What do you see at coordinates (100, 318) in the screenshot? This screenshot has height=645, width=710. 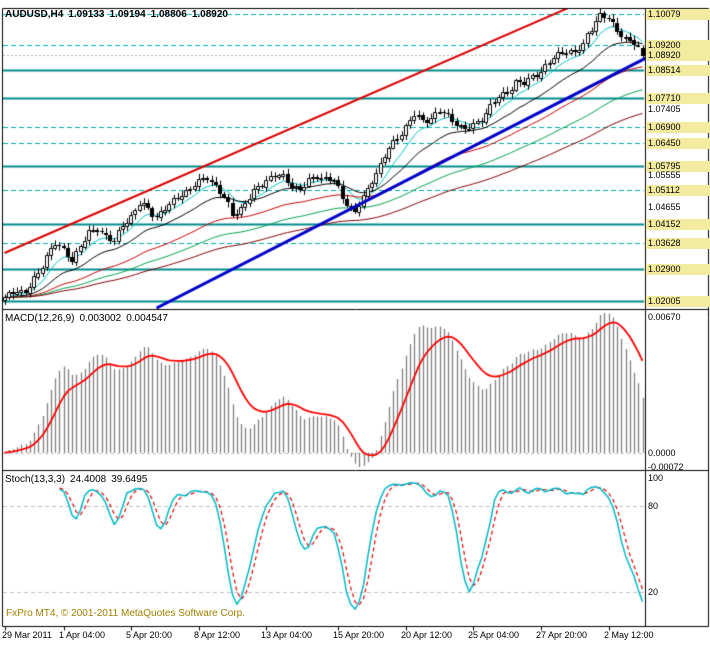 I see `macd-value: 0.003002` at bounding box center [100, 318].